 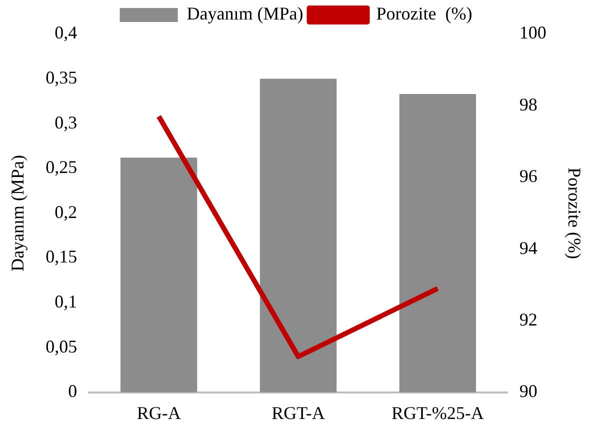 I want to click on y-tick-label: 0,35, so click(x=62, y=78).